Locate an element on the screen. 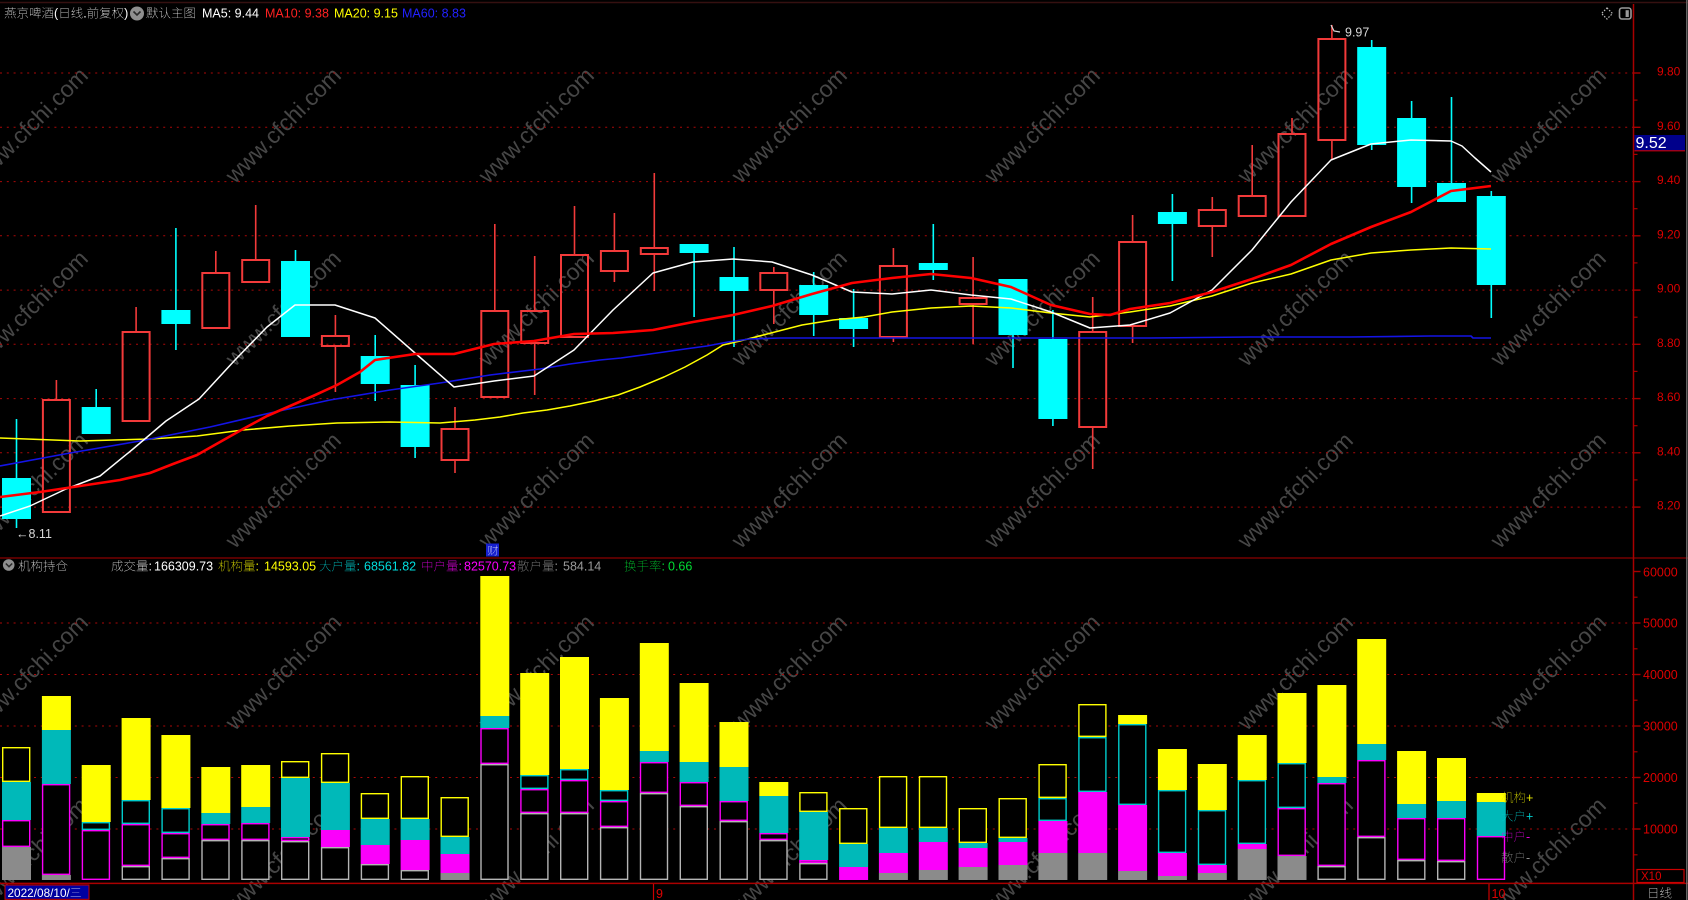  svg-text: 20000 is located at coordinates (1660, 778).